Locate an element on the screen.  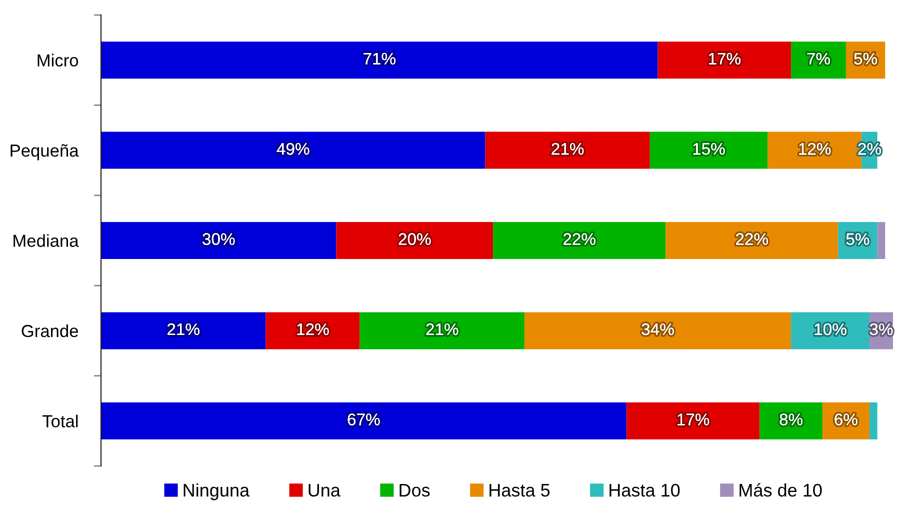
data-label: 20% is located at coordinates (414, 239).